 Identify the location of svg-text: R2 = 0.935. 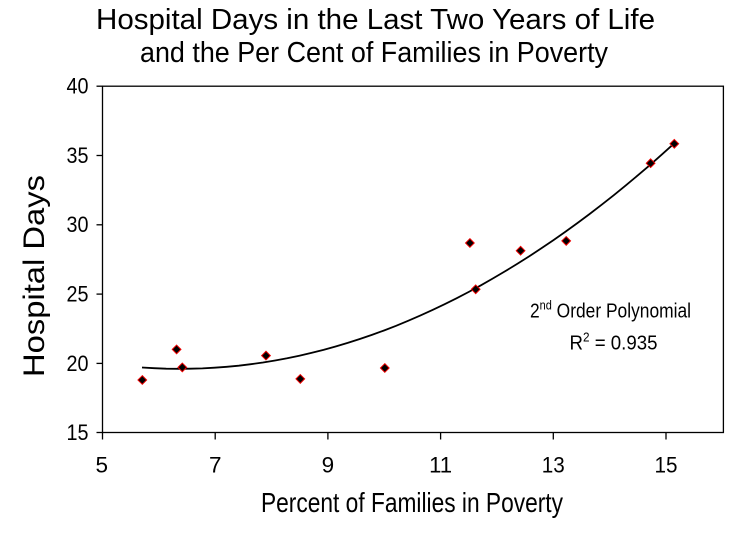
(614, 343).